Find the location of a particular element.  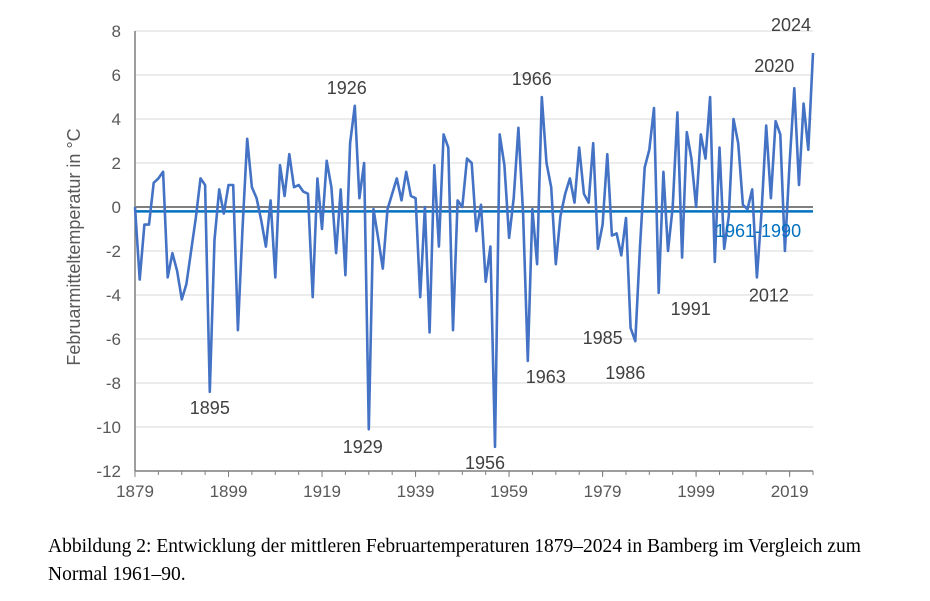

annotation-1895: 1895 is located at coordinates (210, 408).